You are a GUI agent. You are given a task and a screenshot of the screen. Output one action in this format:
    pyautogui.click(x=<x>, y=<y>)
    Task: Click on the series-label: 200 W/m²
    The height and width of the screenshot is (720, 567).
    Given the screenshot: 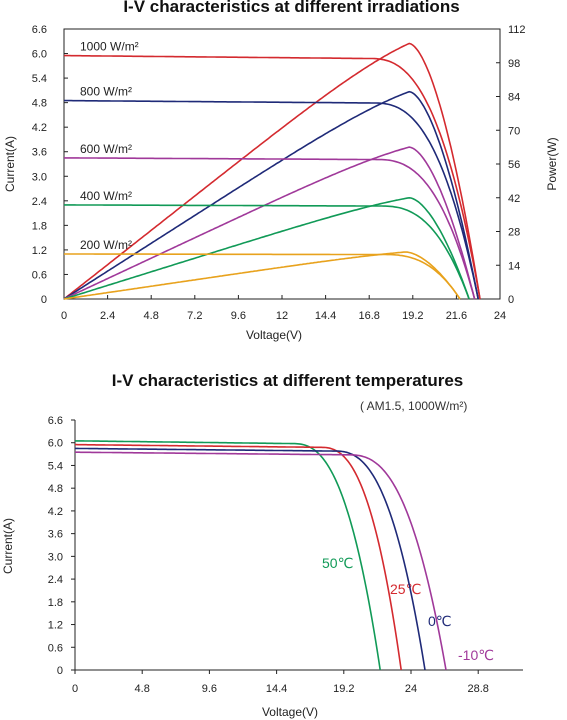 What is the action you would take?
    pyautogui.click(x=106, y=245)
    